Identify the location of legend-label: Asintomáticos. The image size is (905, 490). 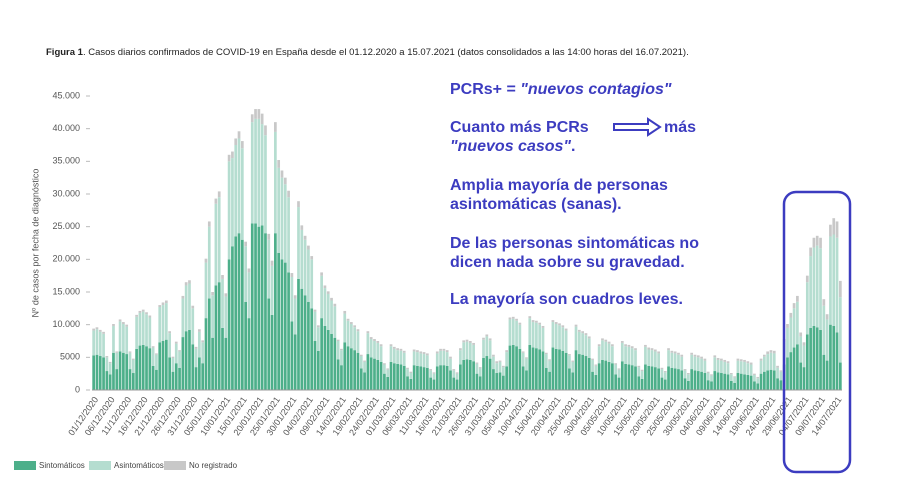
(139, 465).